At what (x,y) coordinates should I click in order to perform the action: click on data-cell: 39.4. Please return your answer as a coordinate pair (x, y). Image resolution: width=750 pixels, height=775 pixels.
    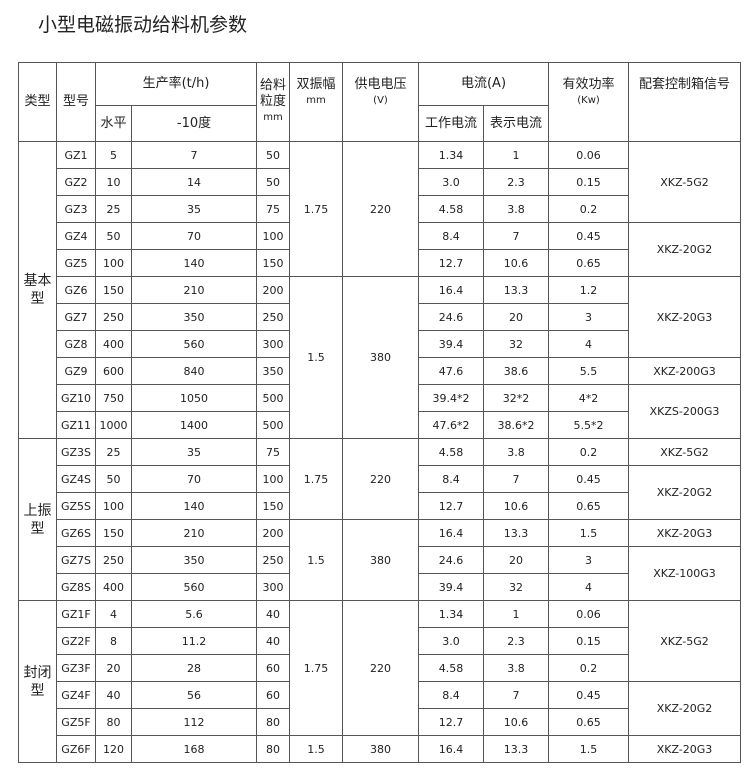
    Looking at the image, I should click on (451, 344).